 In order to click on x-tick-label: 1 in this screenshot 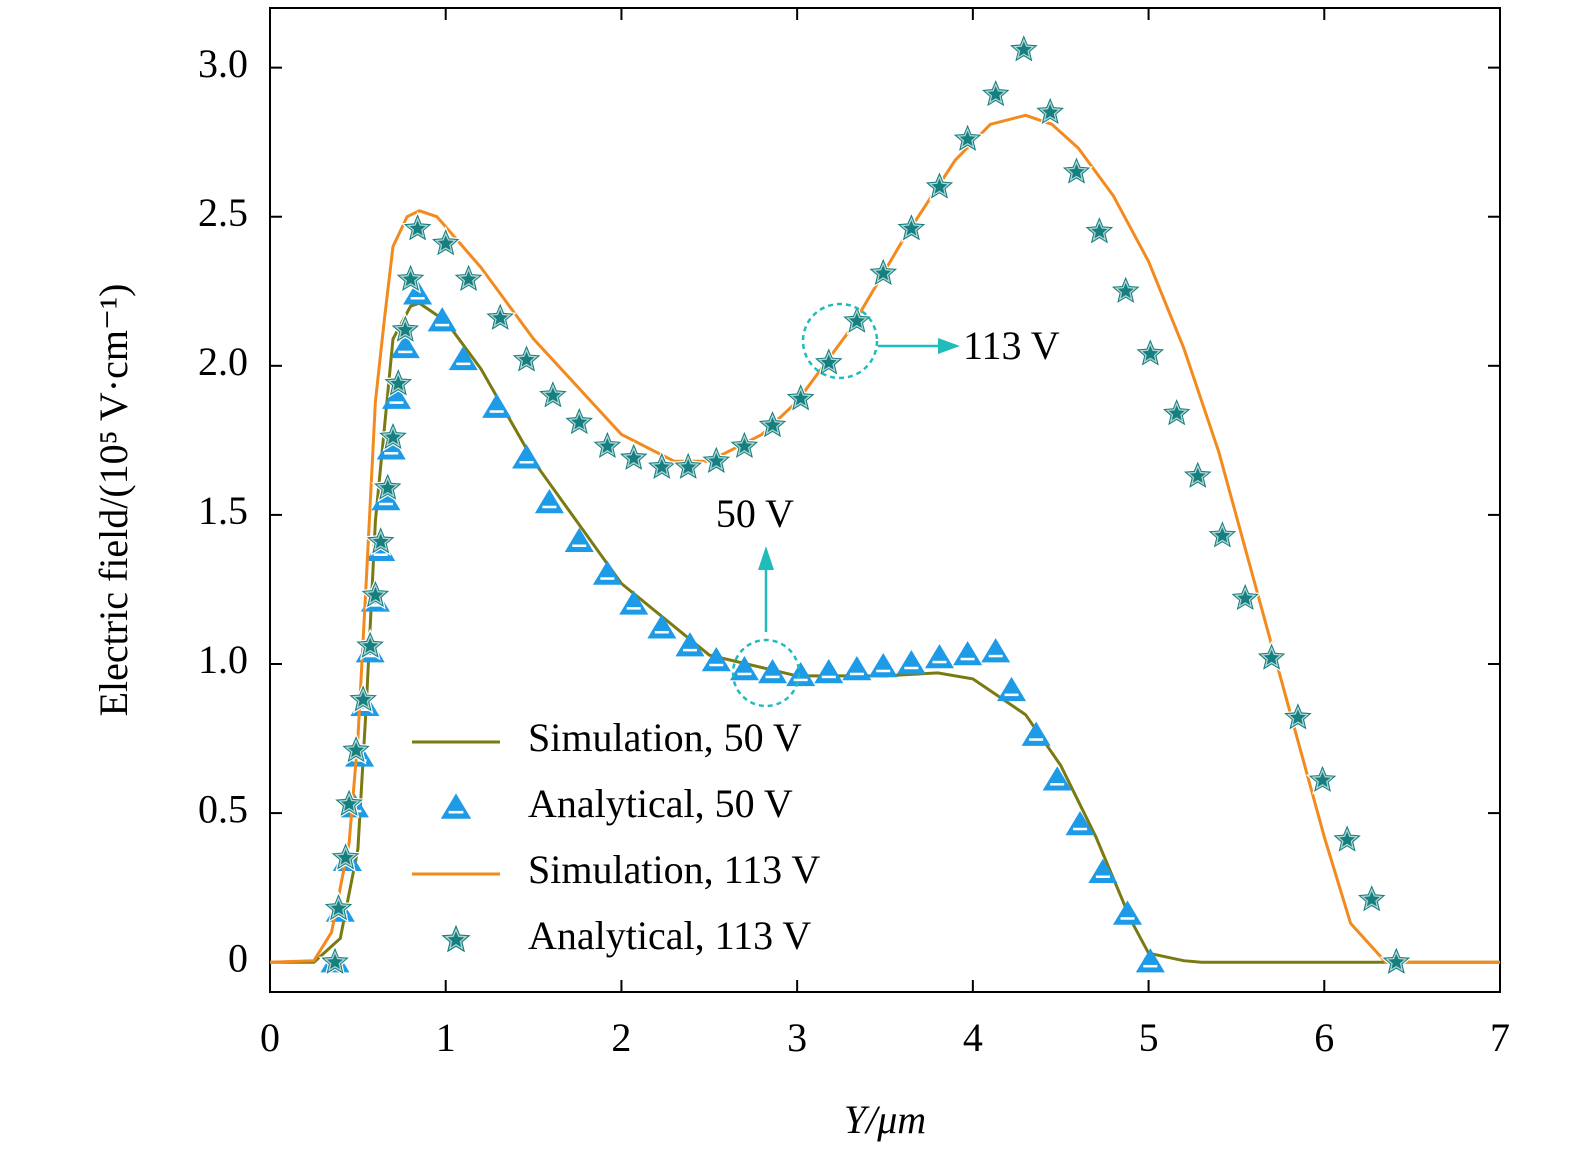, I will do `click(446, 1037)`.